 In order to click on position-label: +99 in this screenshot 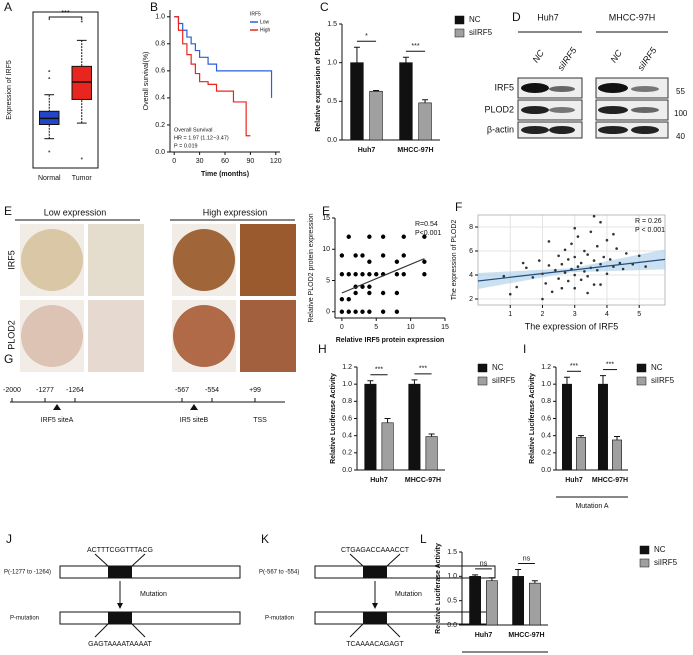, I will do `click(255, 390)`.